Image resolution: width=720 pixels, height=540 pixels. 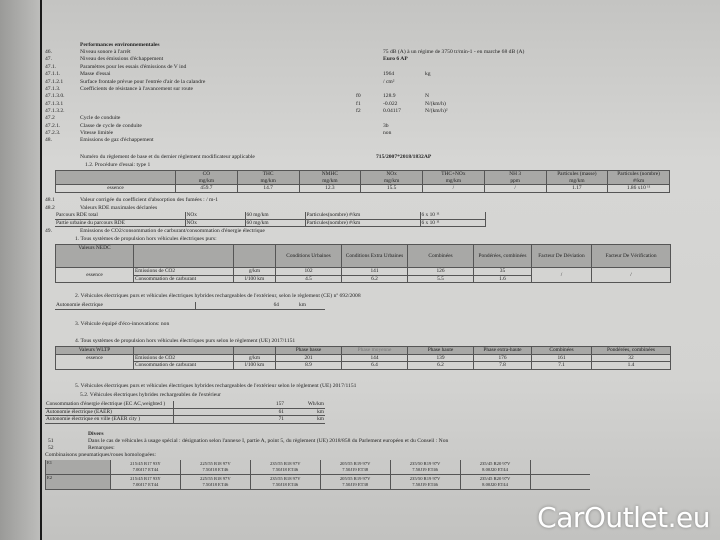 I want to click on item-number: 48., so click(x=48, y=140).